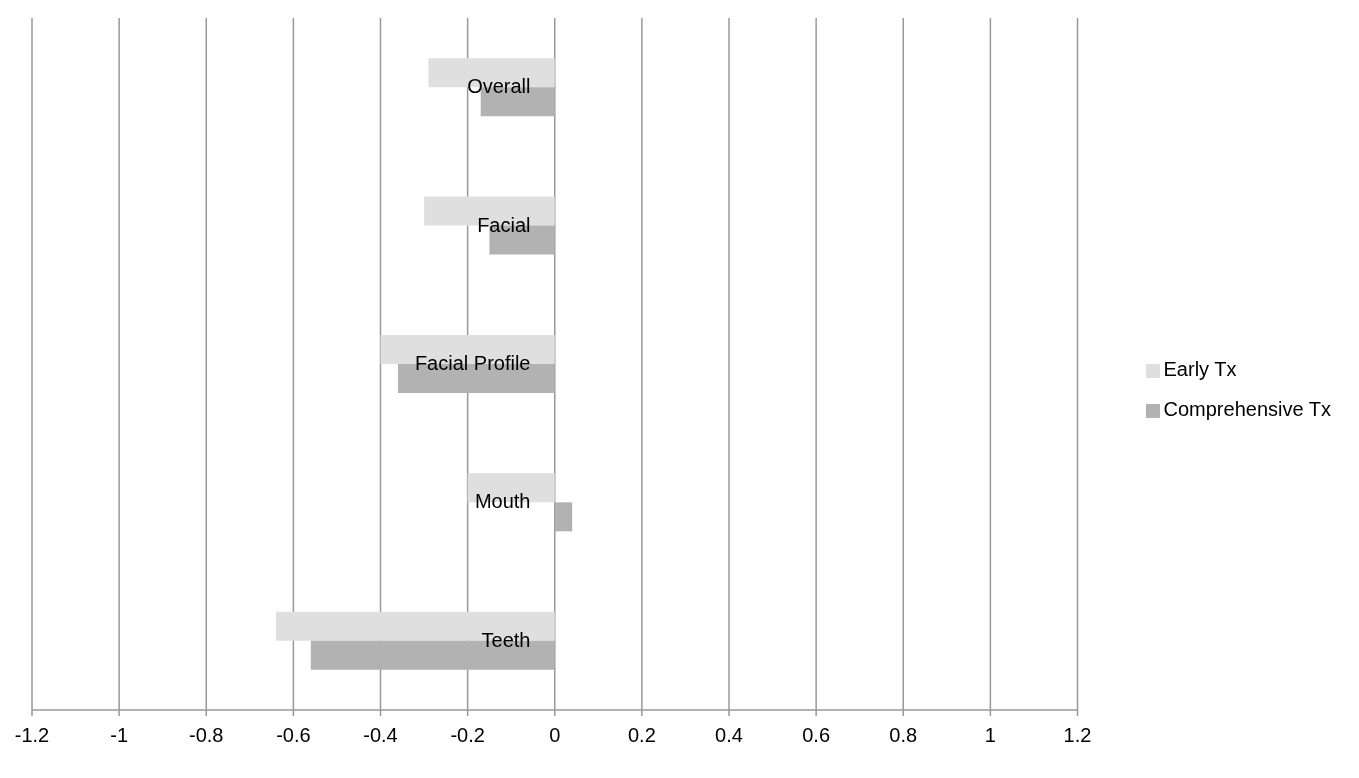 This screenshot has width=1359, height=778. I want to click on x-tick-label: 0, so click(555, 735).